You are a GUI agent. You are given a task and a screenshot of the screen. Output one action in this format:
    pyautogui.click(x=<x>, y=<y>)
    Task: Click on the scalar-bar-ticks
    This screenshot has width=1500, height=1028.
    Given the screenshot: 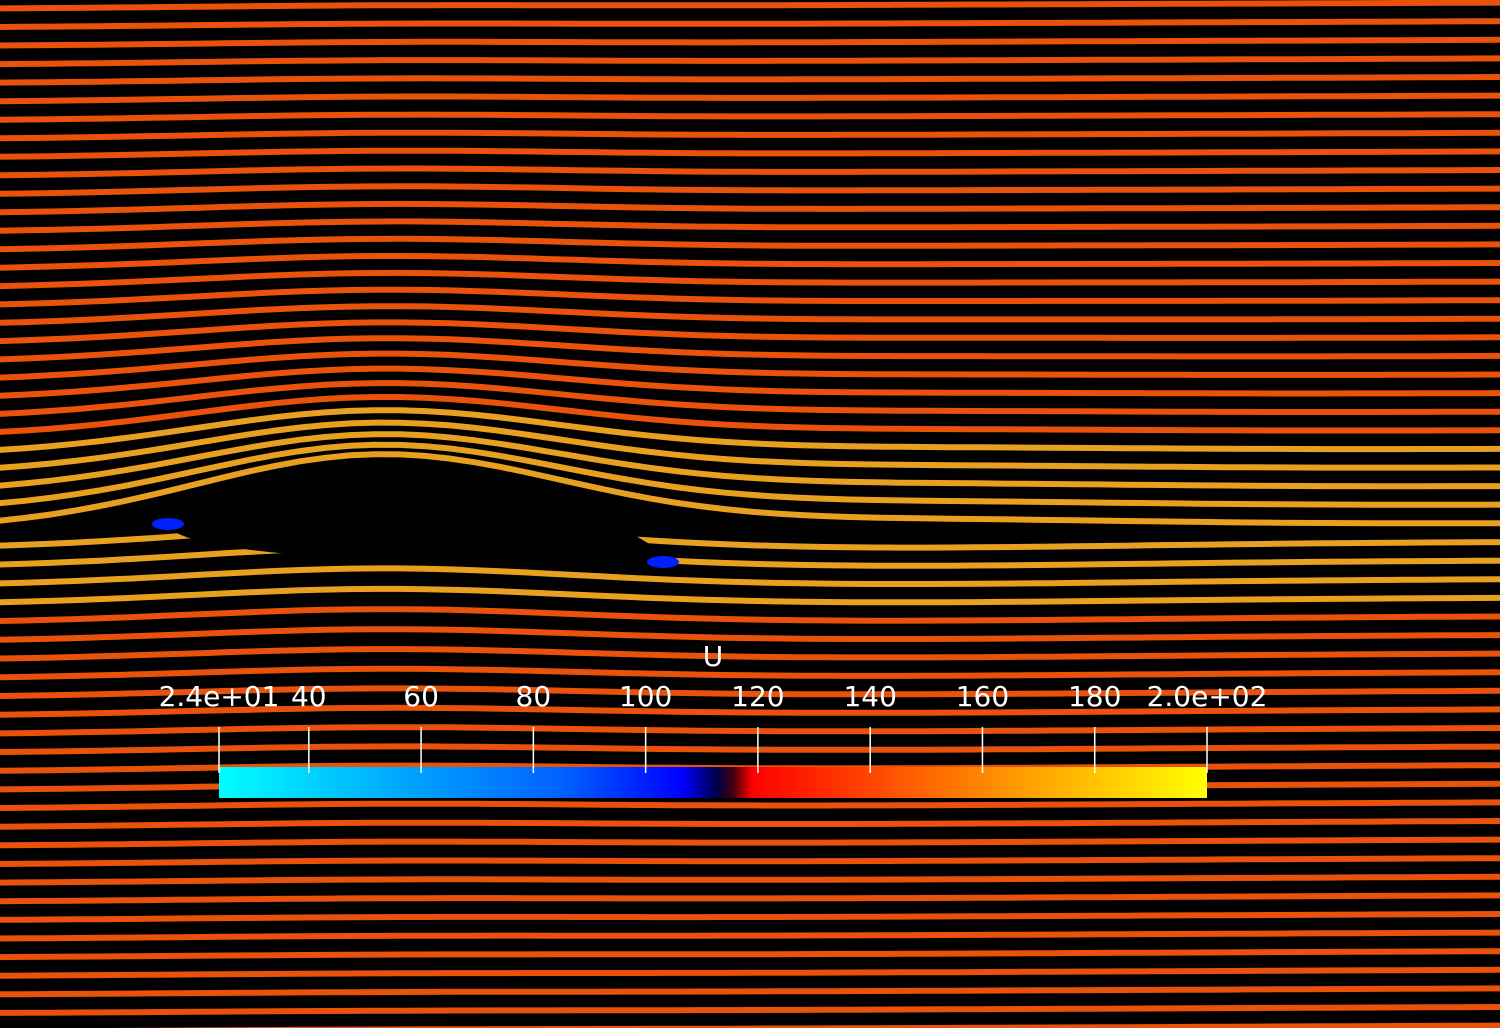 What is the action you would take?
    pyautogui.click(x=713, y=750)
    